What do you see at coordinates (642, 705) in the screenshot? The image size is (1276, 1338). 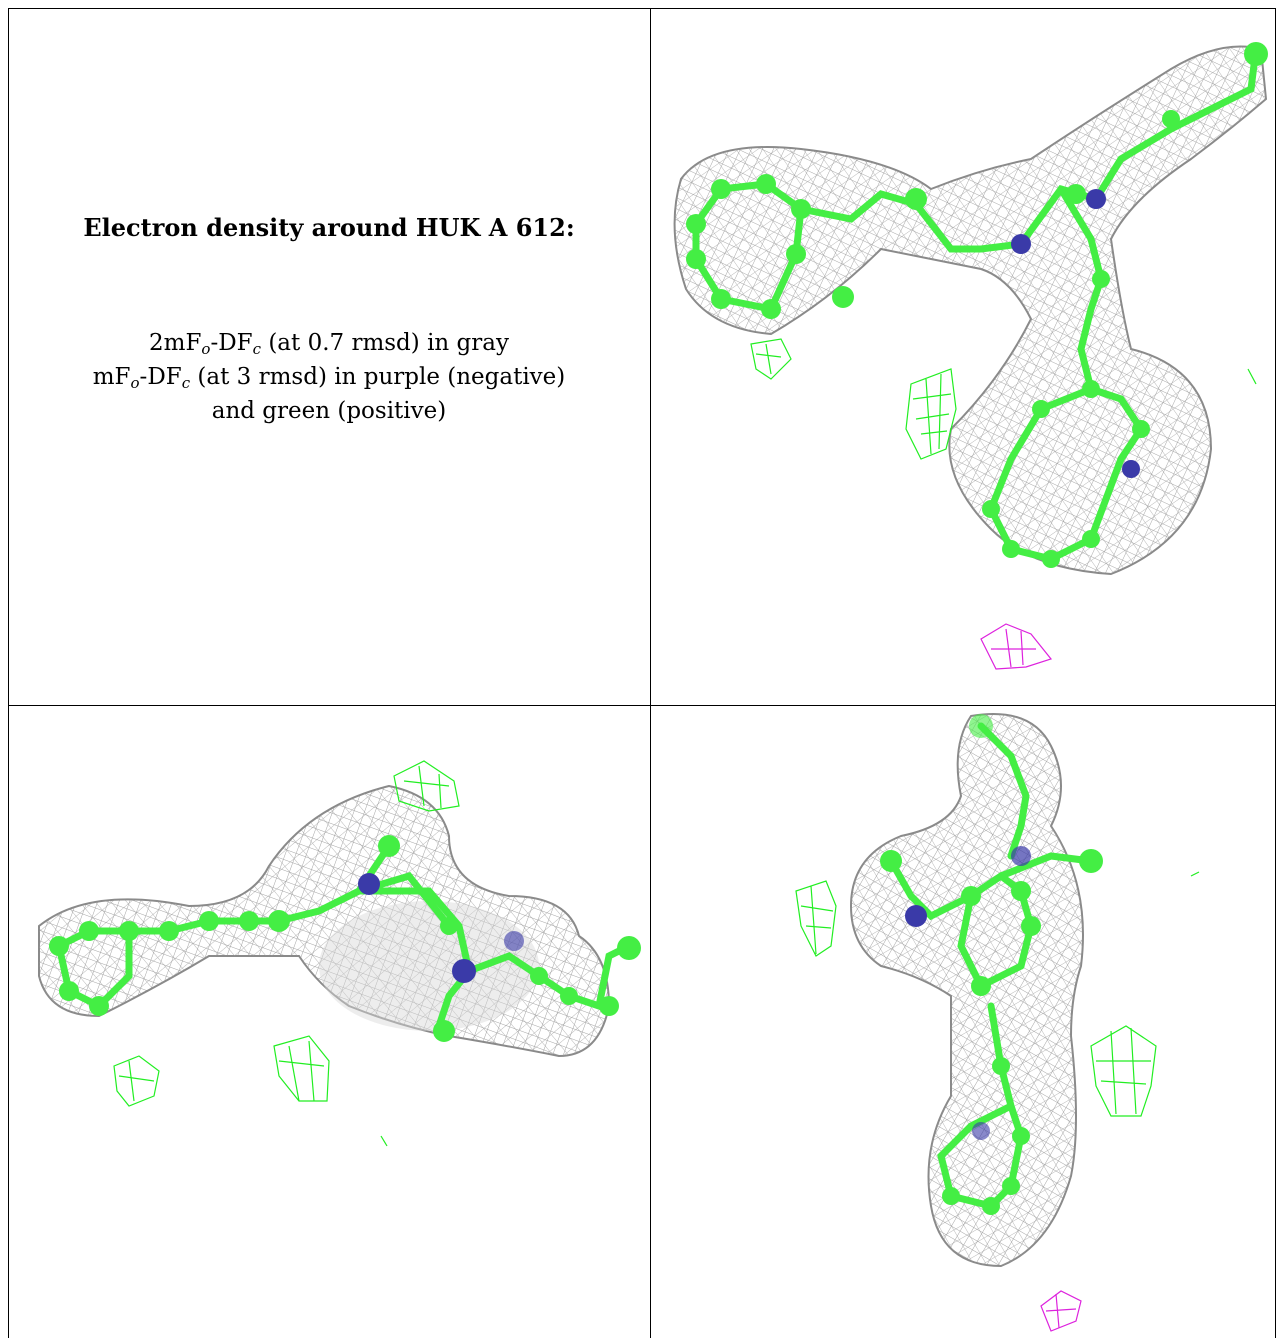 I see `frame-middle-border` at bounding box center [642, 705].